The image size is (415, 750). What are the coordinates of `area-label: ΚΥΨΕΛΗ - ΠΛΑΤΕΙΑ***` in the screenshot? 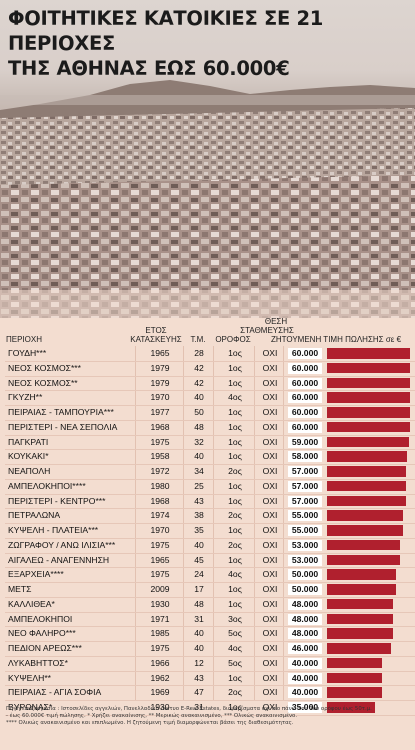 It's located at (53, 530).